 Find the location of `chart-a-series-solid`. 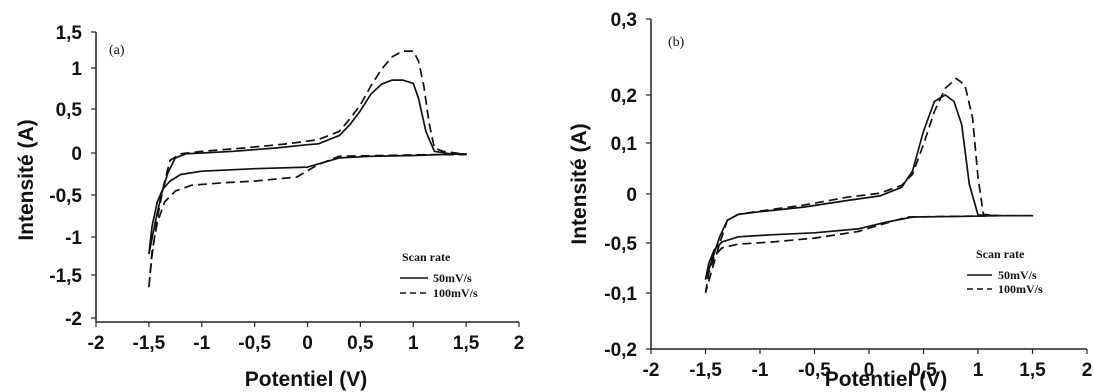

chart-a-series-solid is located at coordinates (307, 167).